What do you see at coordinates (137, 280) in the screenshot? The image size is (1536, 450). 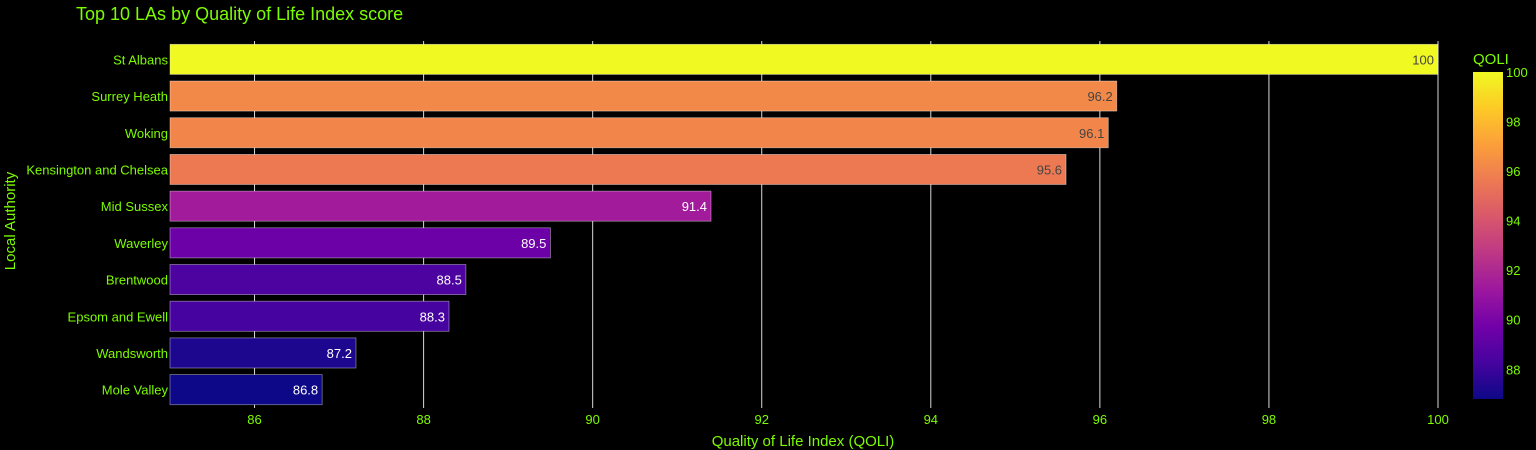 I see `y-tick-label: Brentwood` at bounding box center [137, 280].